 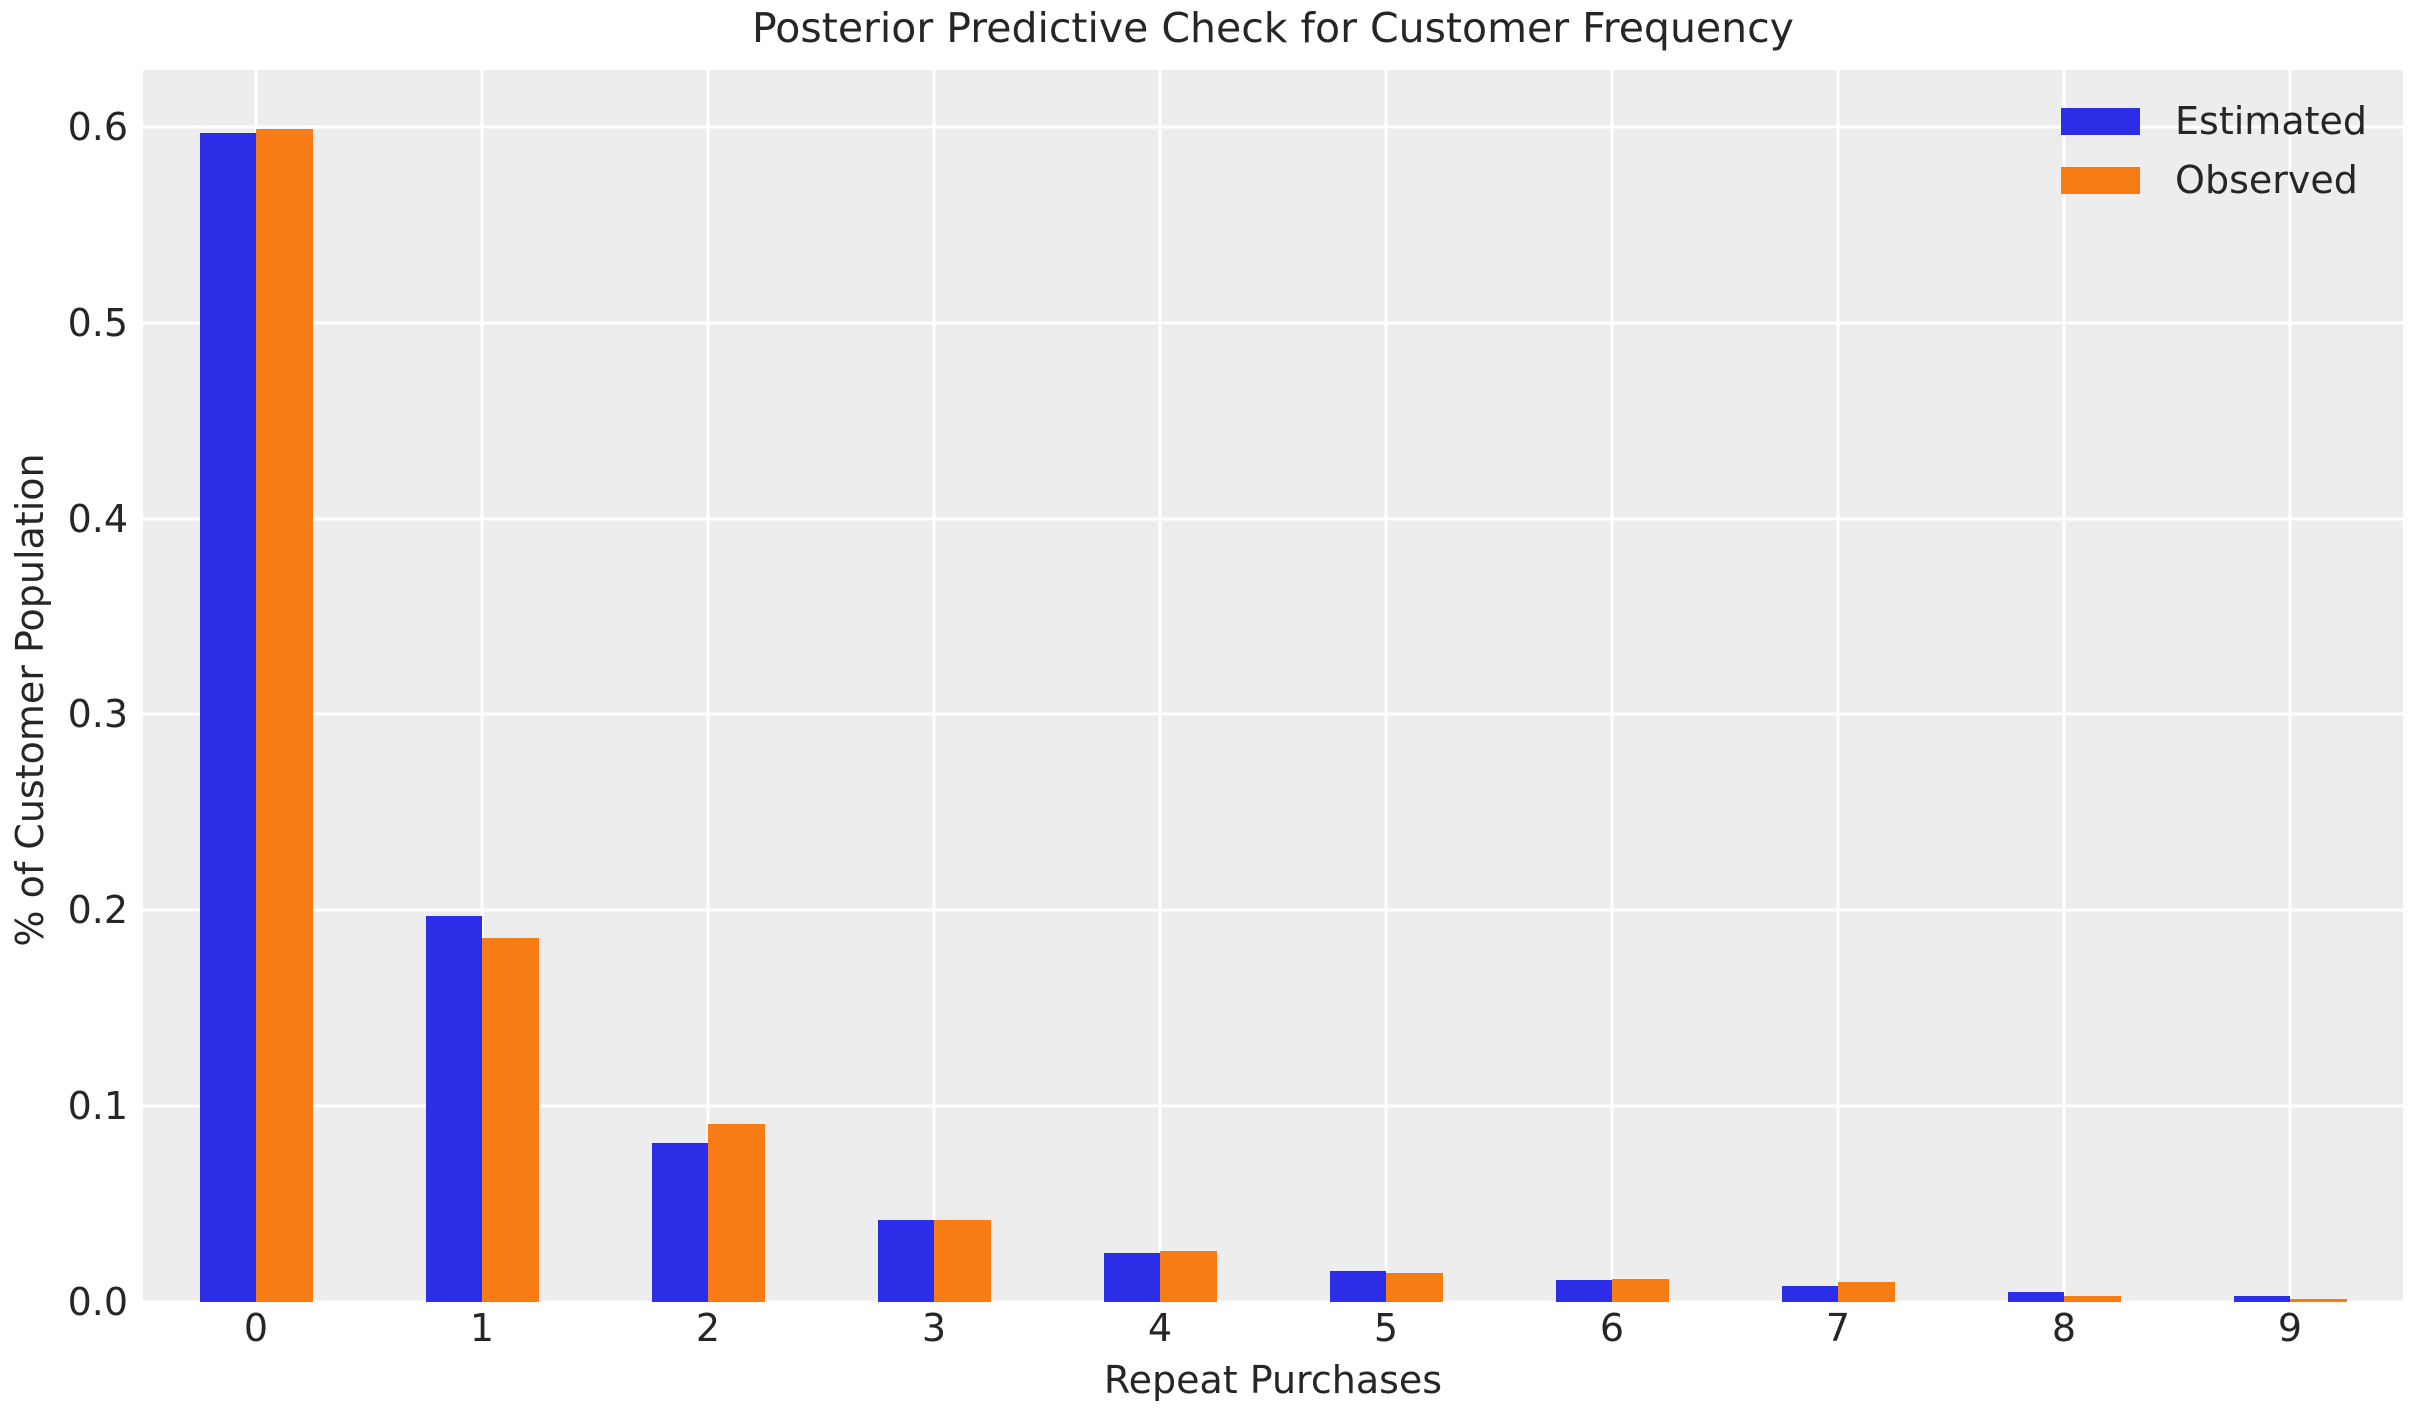 What do you see at coordinates (2290, 1328) in the screenshot?
I see `x-tick-label-9: 9` at bounding box center [2290, 1328].